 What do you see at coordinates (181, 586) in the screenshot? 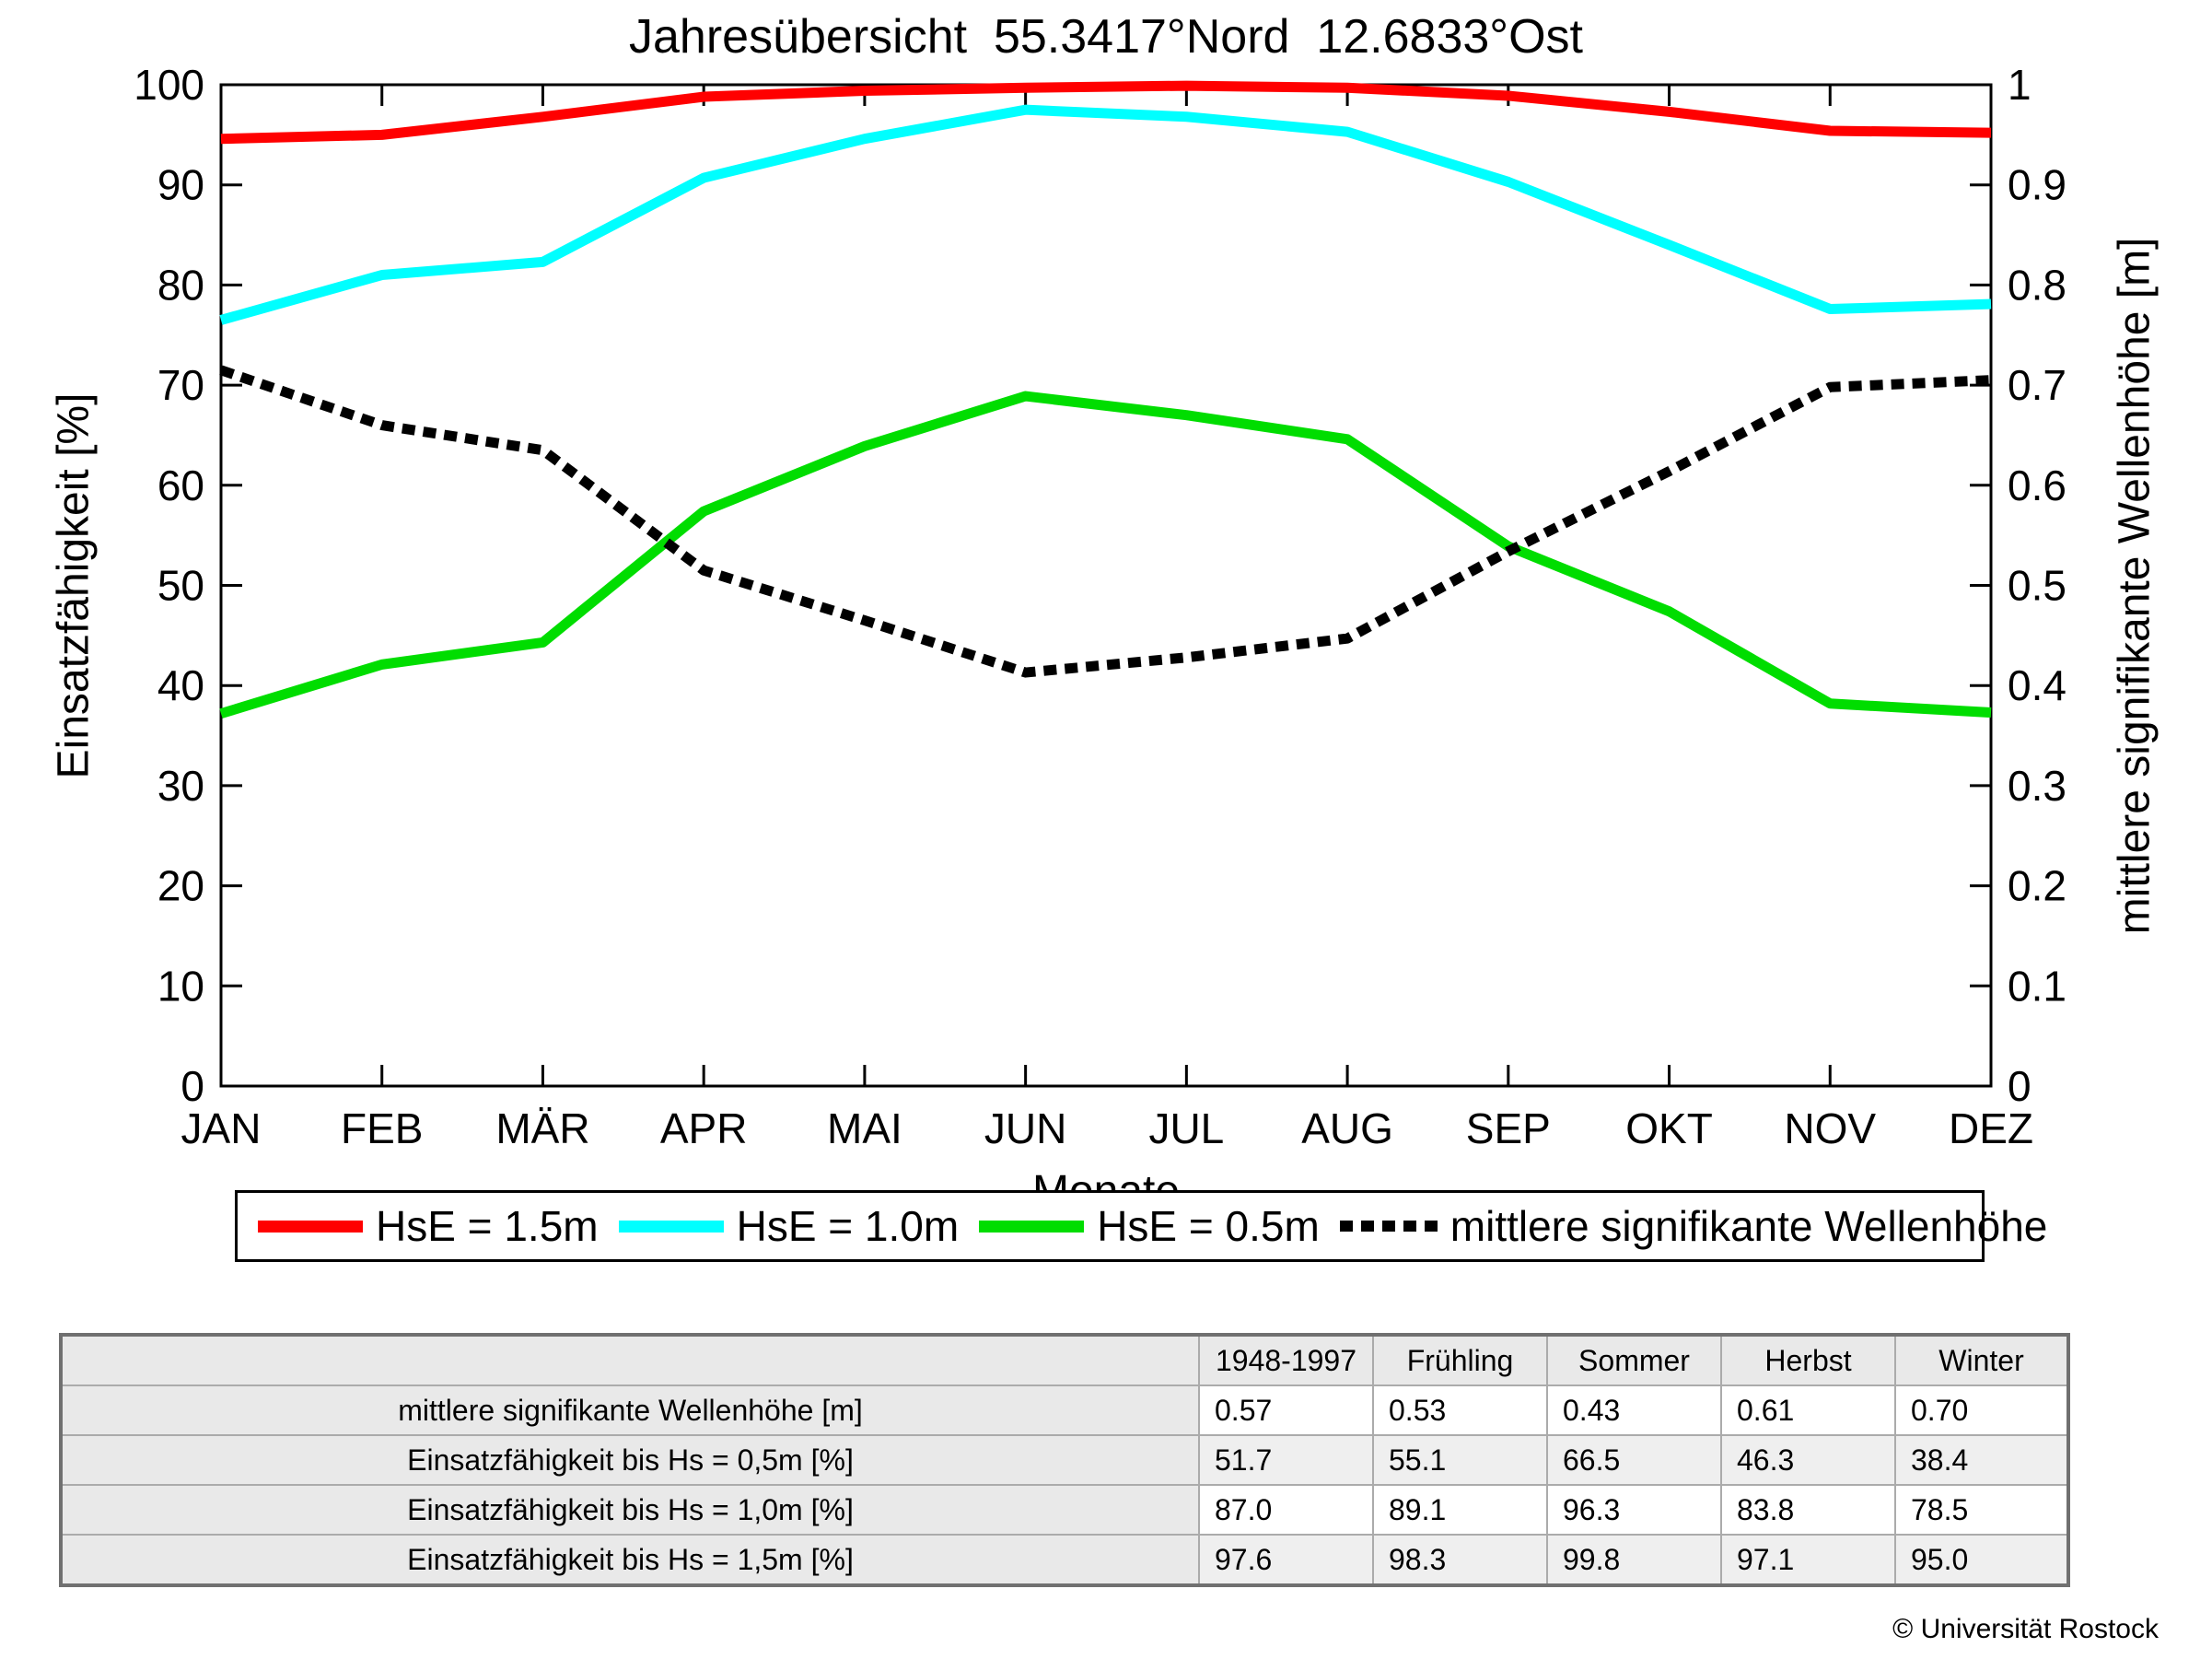
I see `y-tick-label-left: 50` at bounding box center [181, 586].